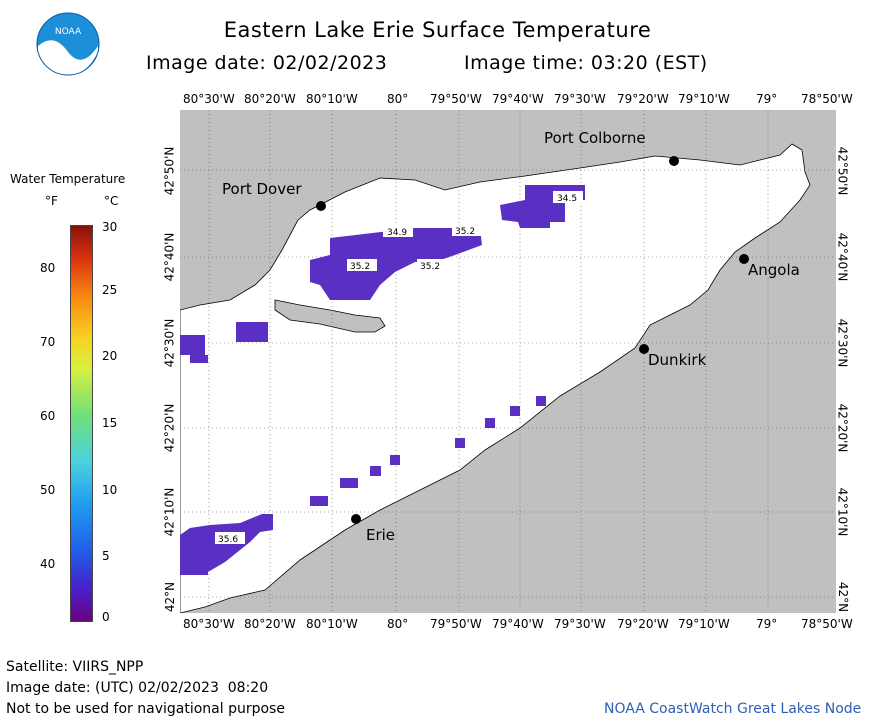 The image size is (875, 724). Describe the element at coordinates (437, 30) in the screenshot. I see `map-title: Eastern Lake Erie Surface Temperature` at that location.